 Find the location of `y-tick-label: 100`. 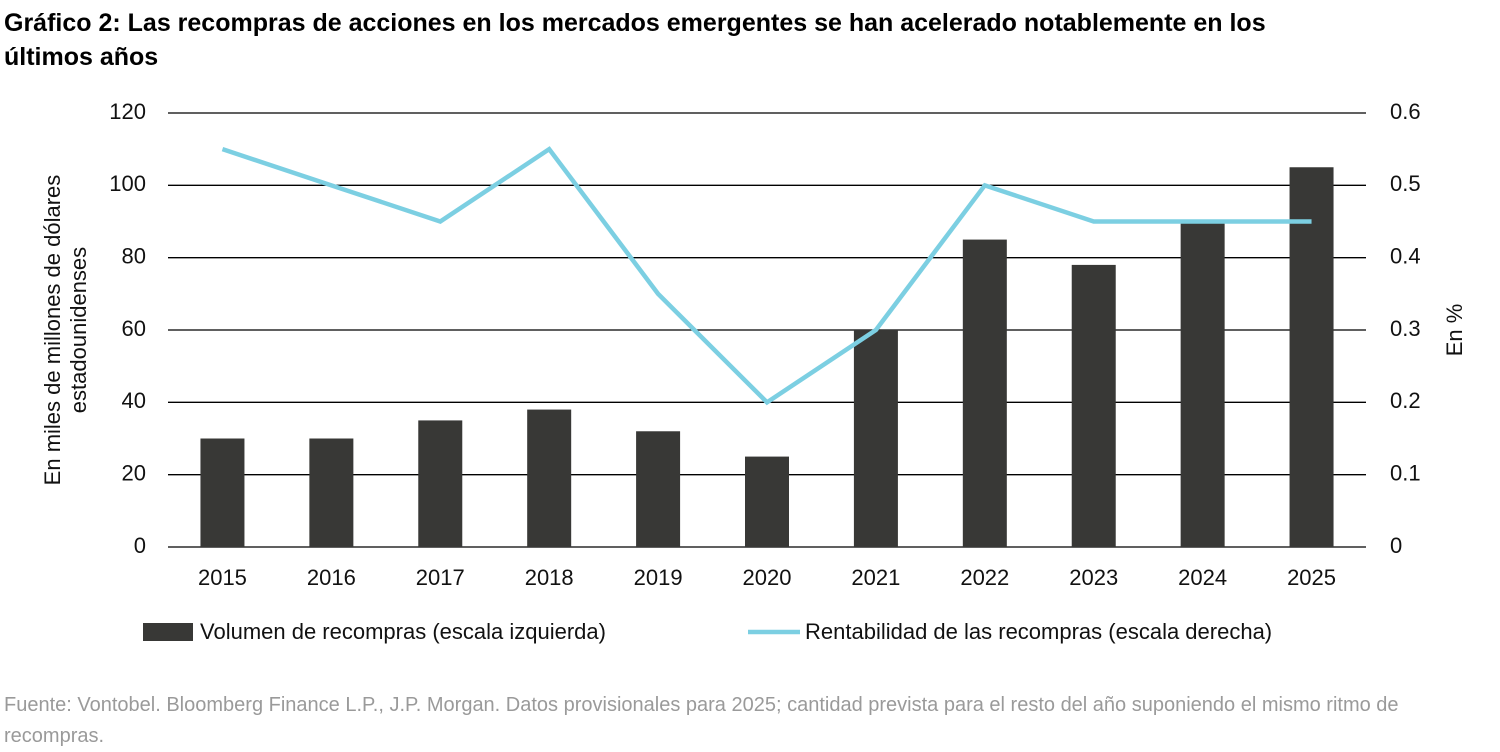

y-tick-label: 100 is located at coordinates (127, 183).